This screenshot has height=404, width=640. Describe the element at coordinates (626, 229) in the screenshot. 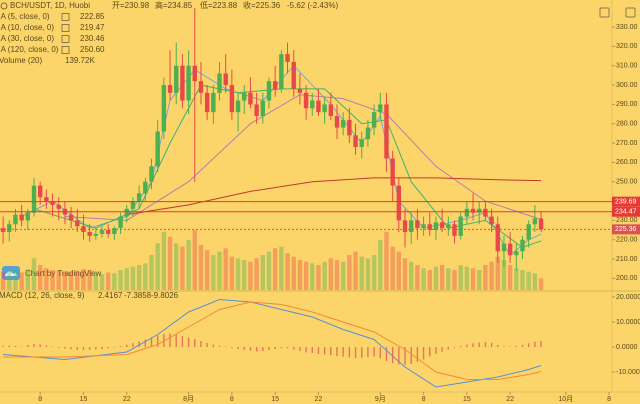

I see `price-label-box` at that location.